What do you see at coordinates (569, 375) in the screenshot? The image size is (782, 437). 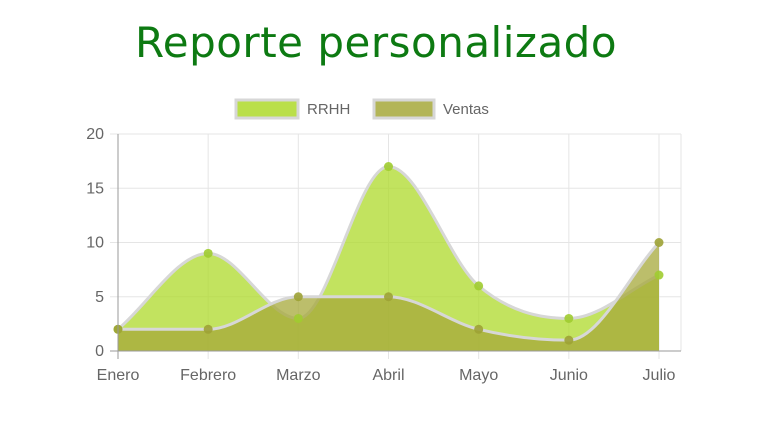 I see `x-tick-label: Junio` at bounding box center [569, 375].